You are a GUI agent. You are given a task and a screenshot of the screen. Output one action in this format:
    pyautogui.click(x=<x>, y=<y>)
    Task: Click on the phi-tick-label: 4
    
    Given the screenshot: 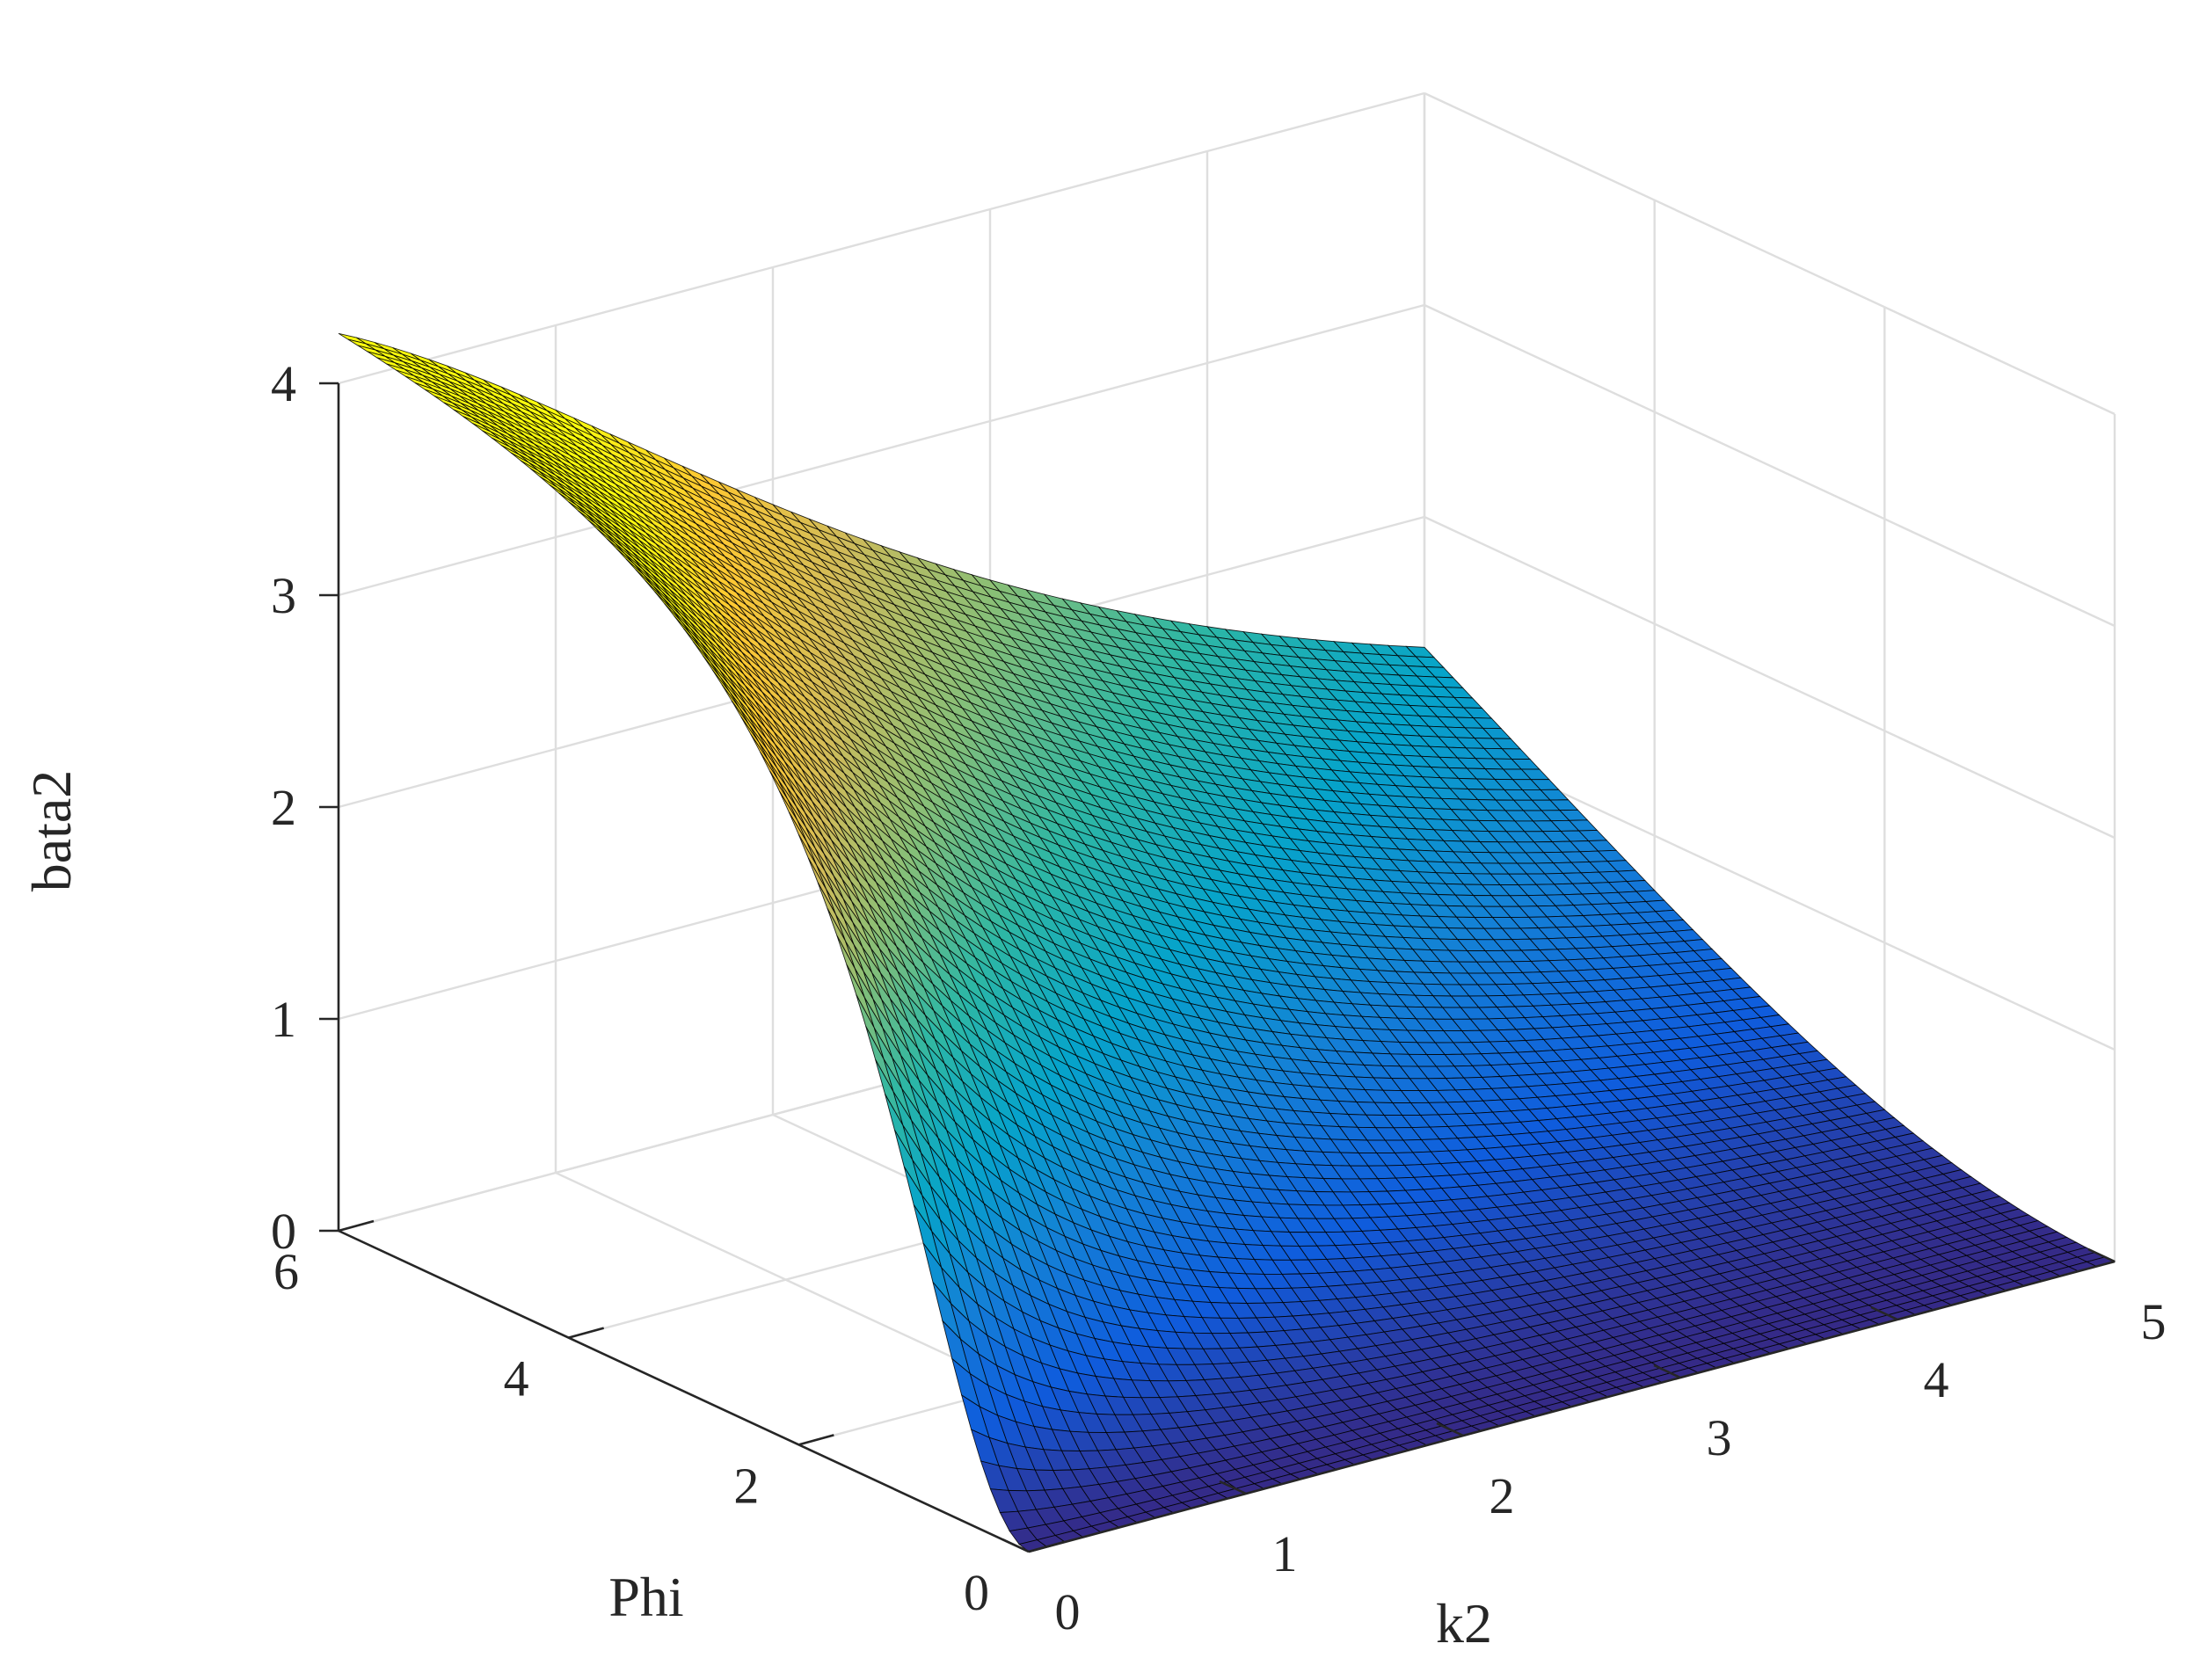 What is the action you would take?
    pyautogui.click(x=517, y=1378)
    